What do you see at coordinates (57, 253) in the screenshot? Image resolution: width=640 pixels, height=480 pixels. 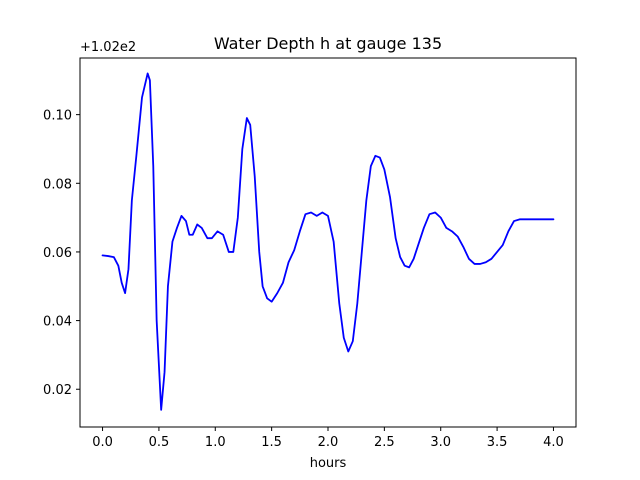 I see `y-tick-label: 0.06` at bounding box center [57, 253].